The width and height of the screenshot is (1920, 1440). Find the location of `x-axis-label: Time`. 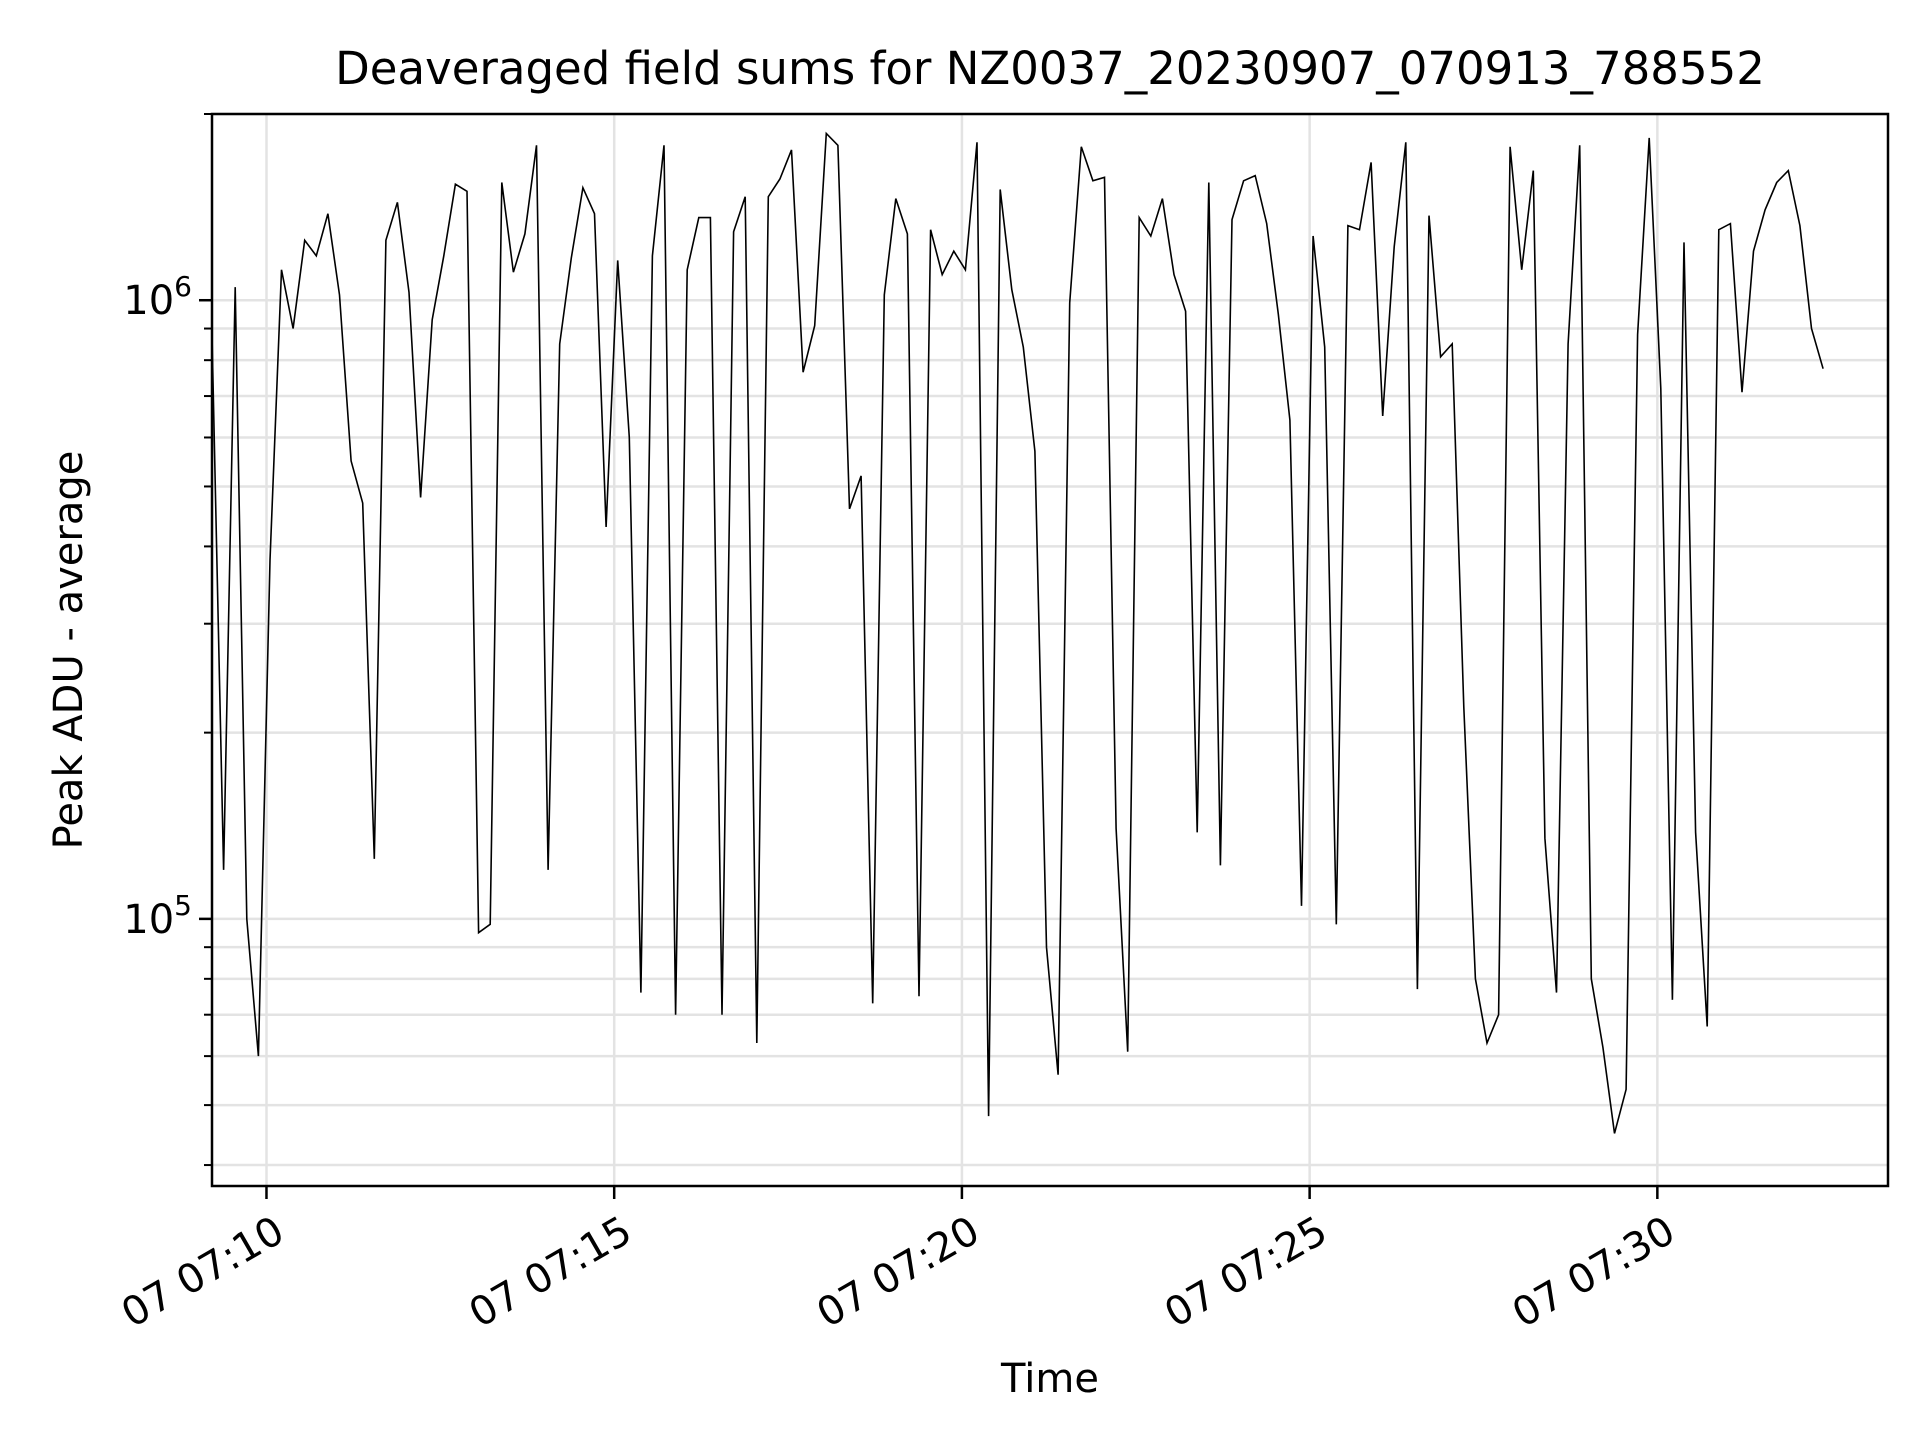

x-axis-label: Time is located at coordinates (1049, 1379).